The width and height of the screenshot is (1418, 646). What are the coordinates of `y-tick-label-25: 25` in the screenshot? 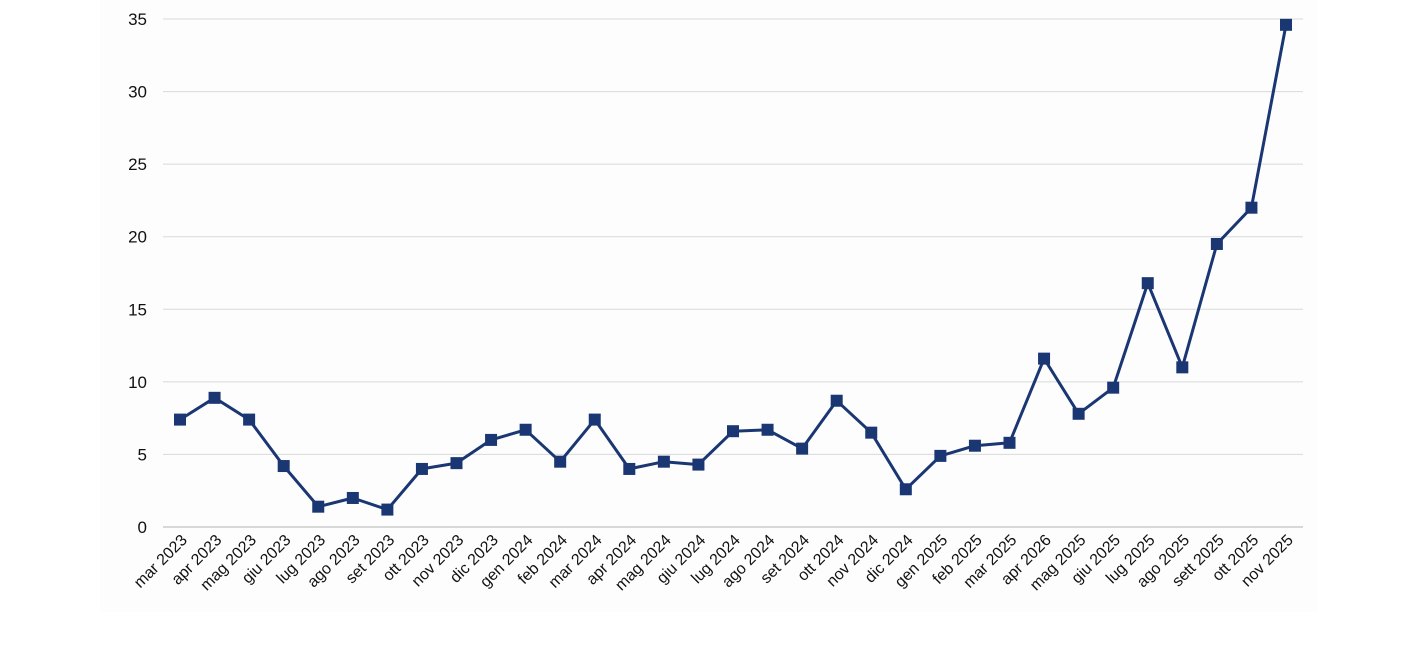 It's located at (137, 164).